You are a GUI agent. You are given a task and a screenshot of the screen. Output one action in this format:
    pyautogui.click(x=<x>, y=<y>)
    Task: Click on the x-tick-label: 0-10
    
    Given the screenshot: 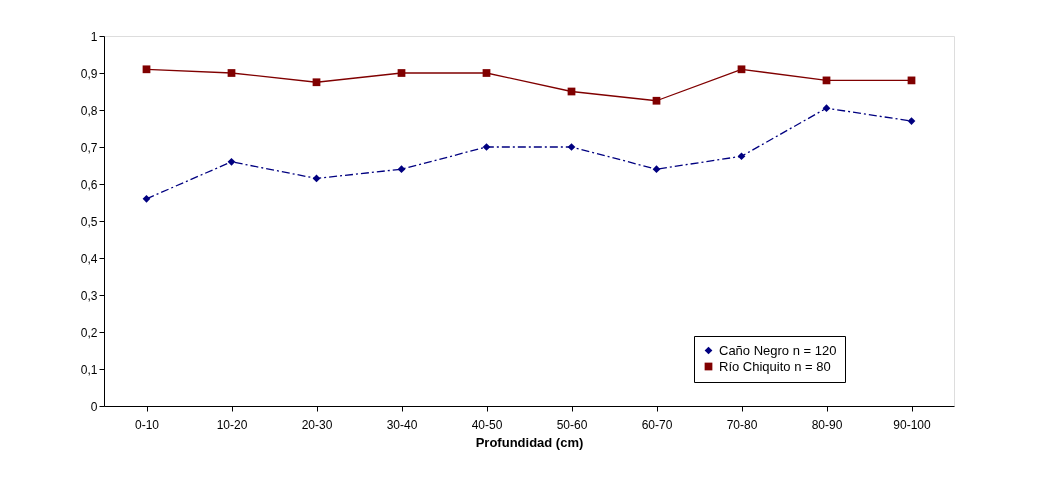 What is the action you would take?
    pyautogui.click(x=147, y=424)
    